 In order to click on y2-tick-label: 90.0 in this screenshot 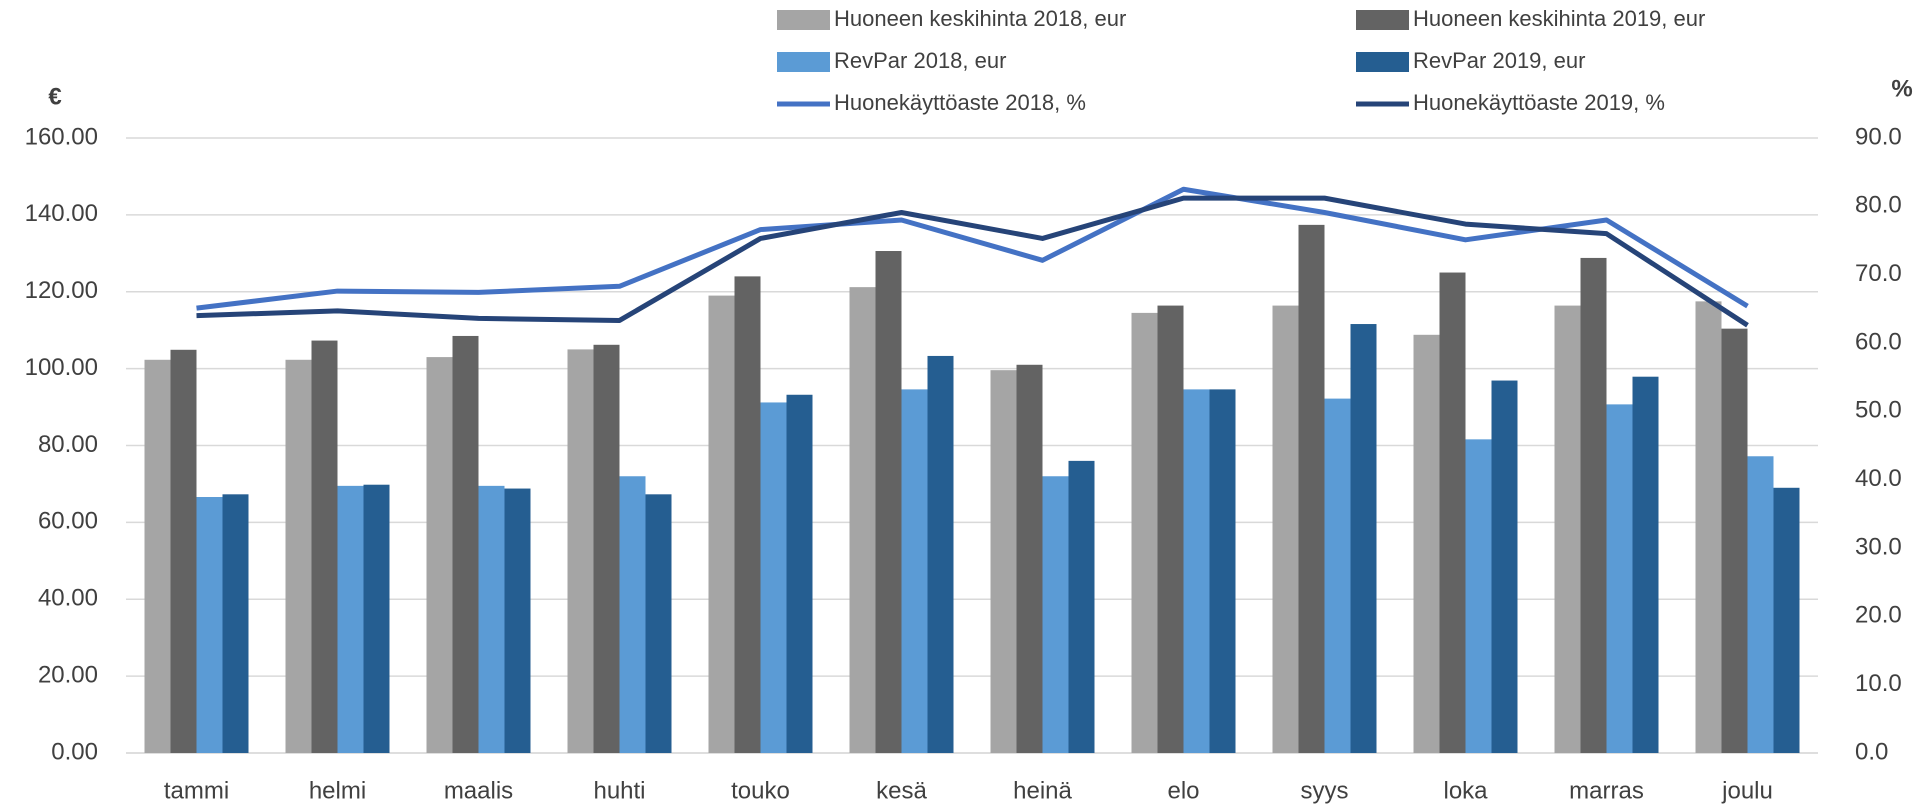, I will do `click(1878, 136)`.